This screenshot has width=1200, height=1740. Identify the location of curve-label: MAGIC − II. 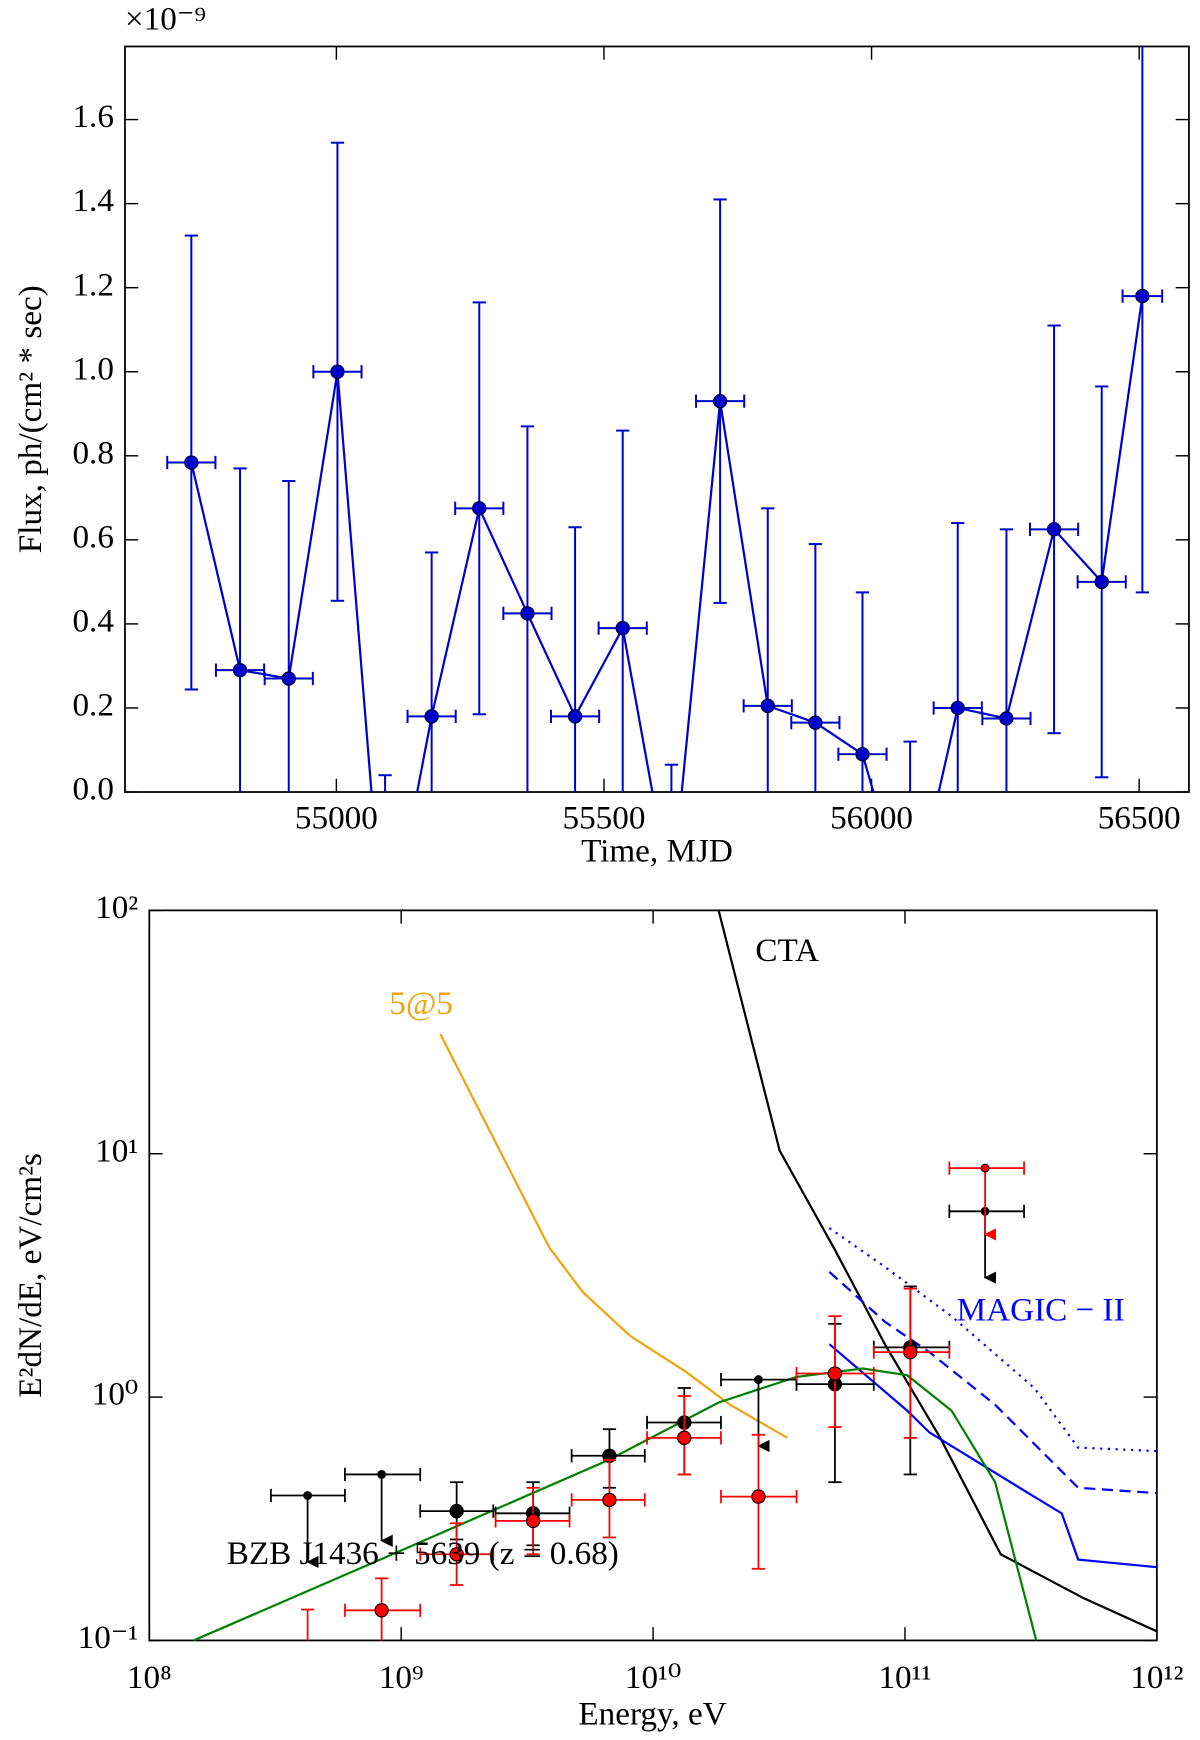
(1041, 1310).